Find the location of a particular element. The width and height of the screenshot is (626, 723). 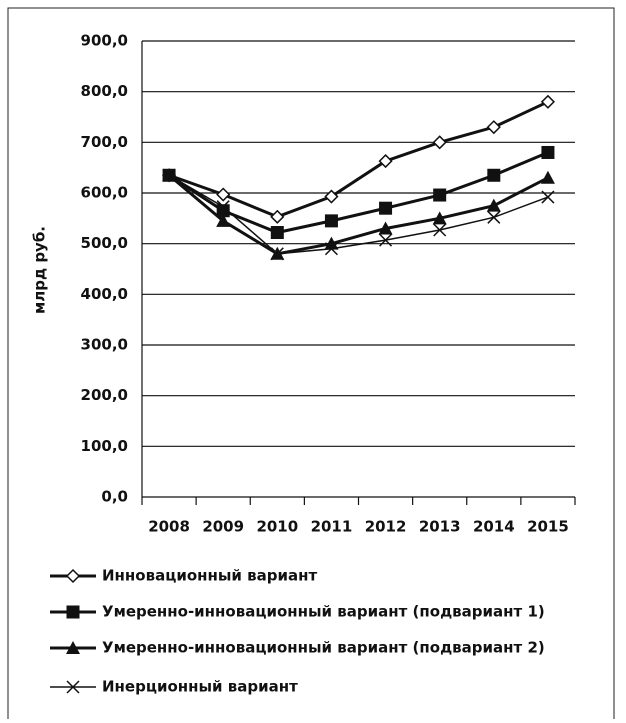

y-tick-label: 600,0 is located at coordinates (104, 193).